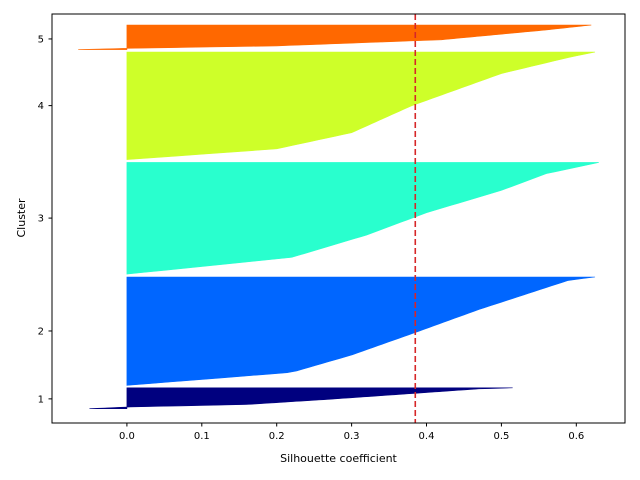 This screenshot has height=480, width=640. What do you see at coordinates (41, 331) in the screenshot?
I see `y-tick-label: 2` at bounding box center [41, 331].